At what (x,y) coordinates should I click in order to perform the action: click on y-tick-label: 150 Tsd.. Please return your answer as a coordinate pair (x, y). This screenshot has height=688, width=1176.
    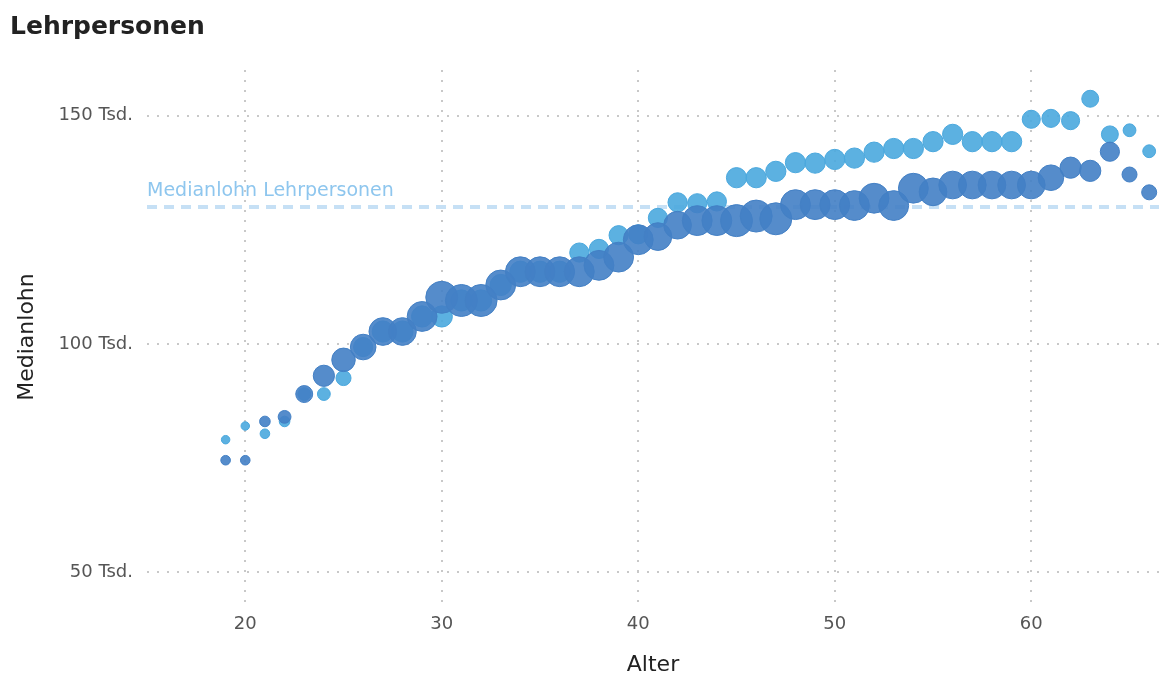
    Looking at the image, I should click on (96, 114).